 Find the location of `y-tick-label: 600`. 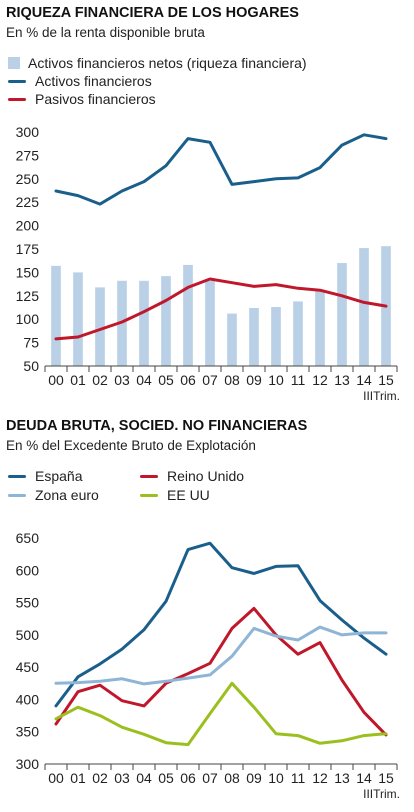

y-tick-label: 600 is located at coordinates (28, 570).